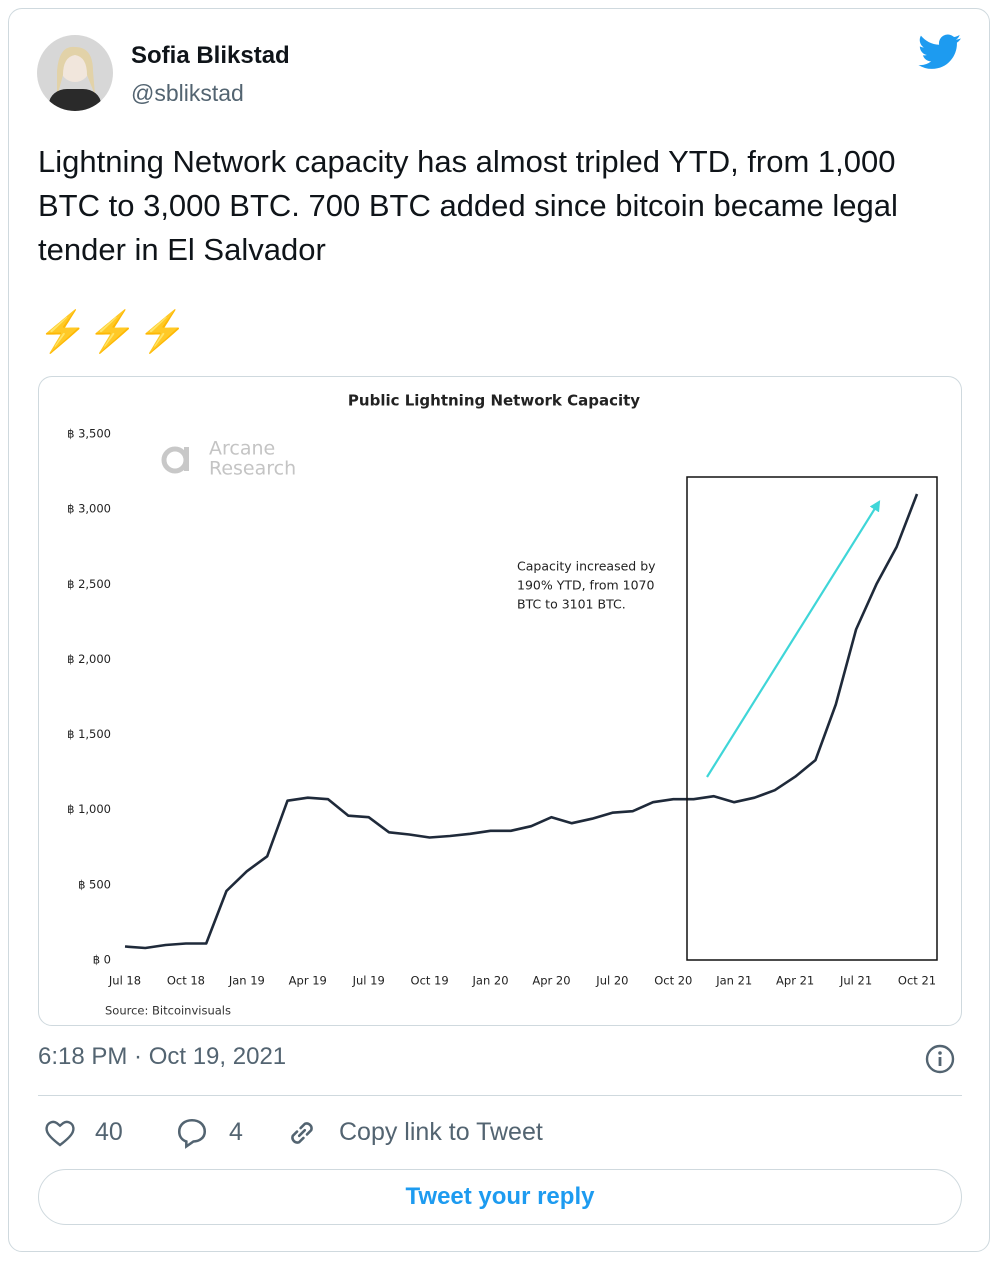 The height and width of the screenshot is (1262, 1000). Describe the element at coordinates (168, 1011) in the screenshot. I see `source-note: Source: Bitcoinvisuals` at that location.